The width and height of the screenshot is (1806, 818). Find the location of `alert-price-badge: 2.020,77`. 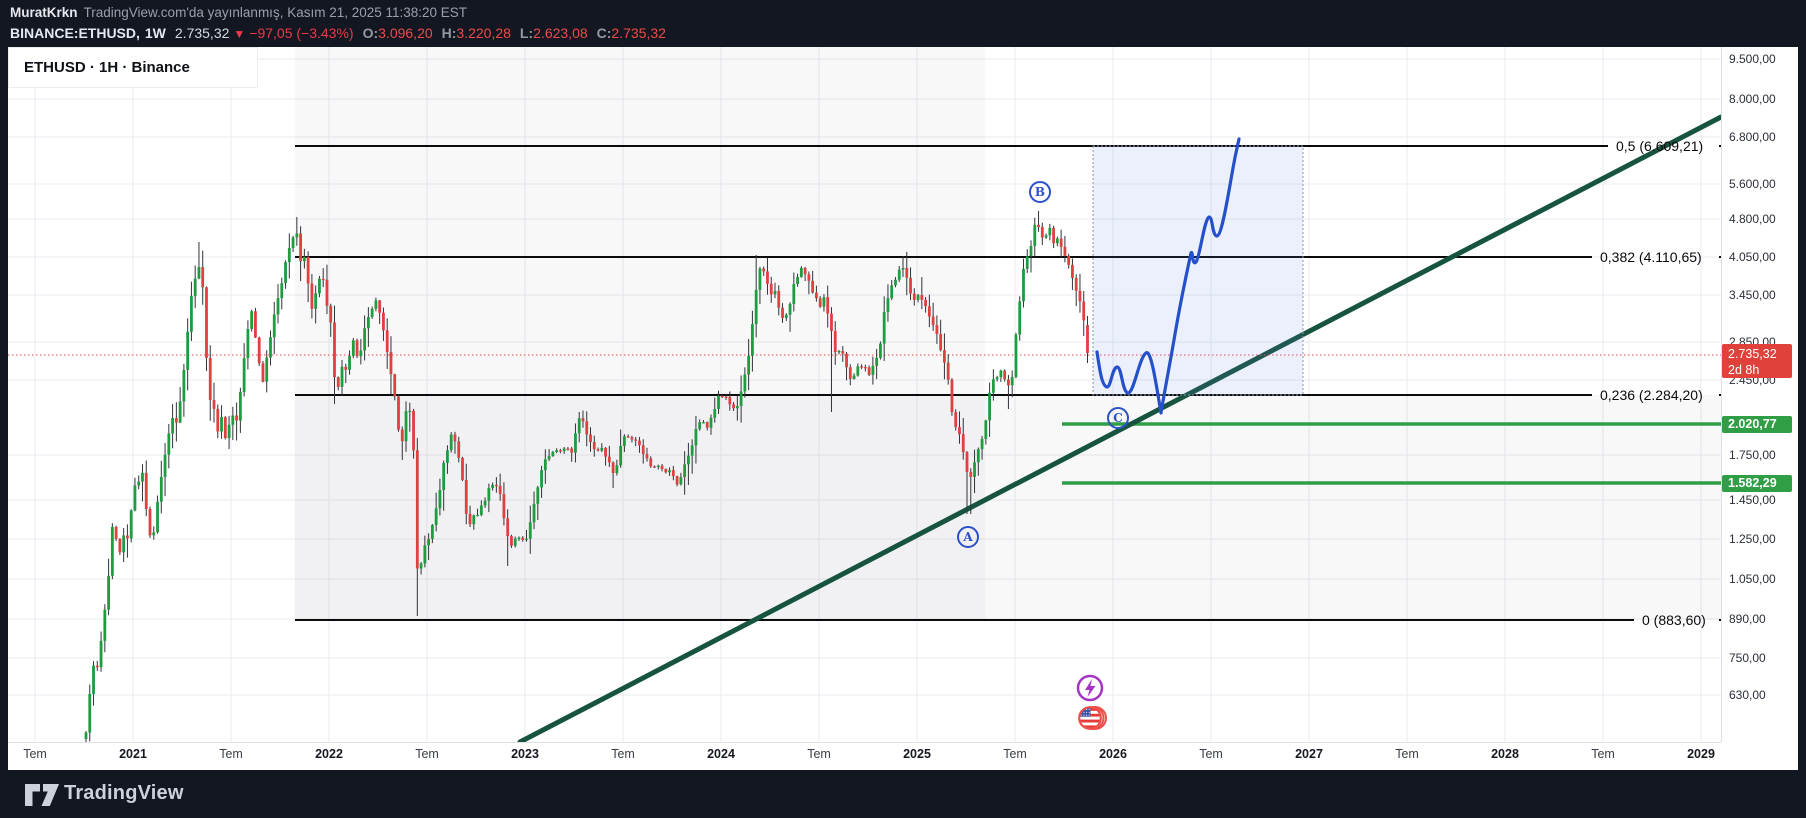

alert-price-badge: 2.020,77 is located at coordinates (1757, 424).